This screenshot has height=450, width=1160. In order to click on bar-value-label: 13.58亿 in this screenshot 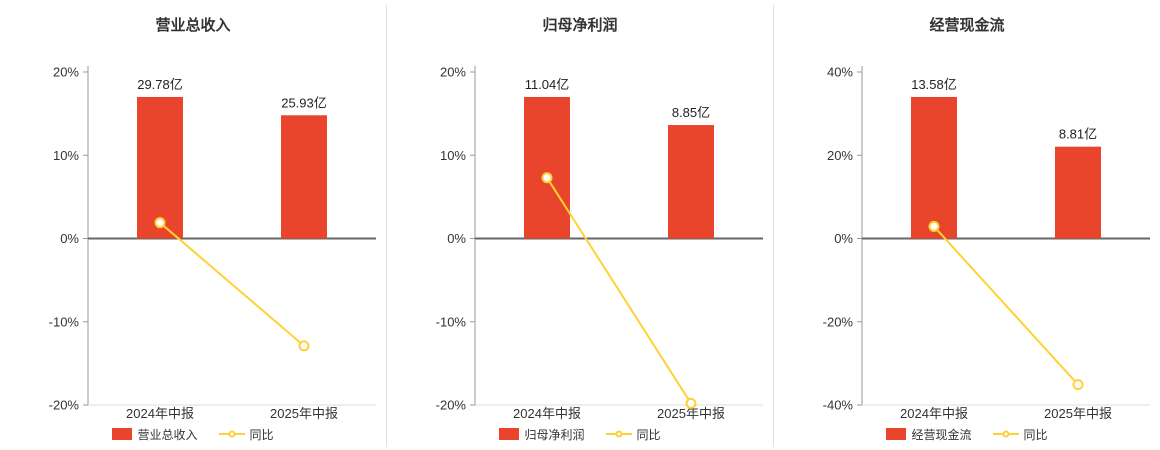, I will do `click(934, 84)`.